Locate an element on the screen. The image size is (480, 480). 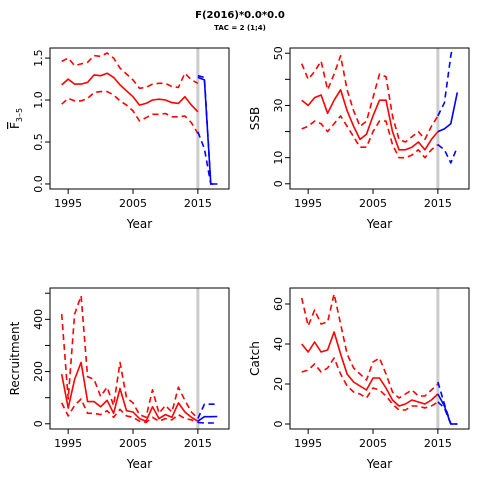
f-ytick-label: 1.0 is located at coordinates (38, 100).